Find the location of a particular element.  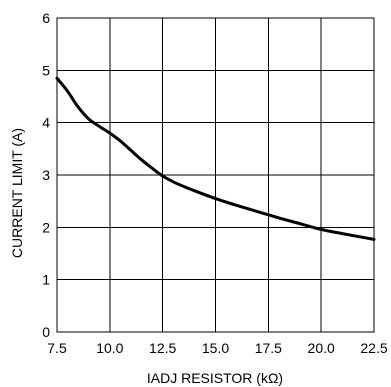

x-axis-ticks: 7.5 10.0 12.5 15.0 17.5 20.0 22.5 is located at coordinates (217, 348).